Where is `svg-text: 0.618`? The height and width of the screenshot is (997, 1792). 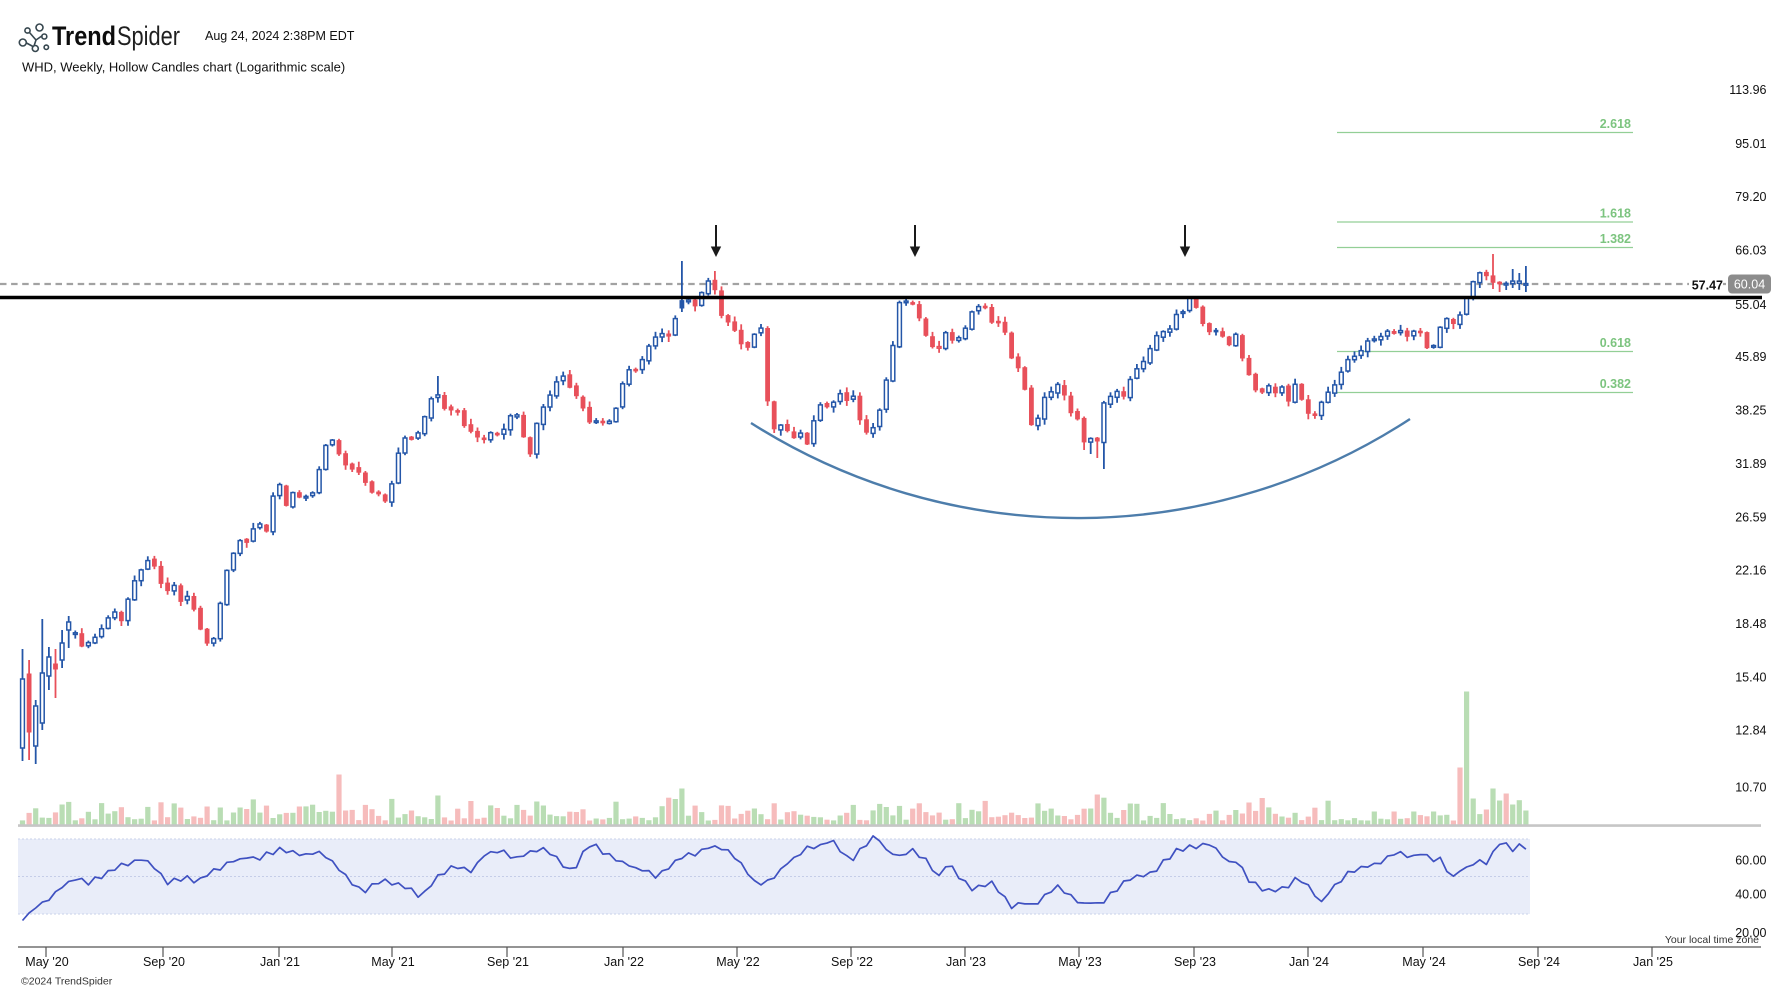 svg-text: 0.618 is located at coordinates (1615, 343).